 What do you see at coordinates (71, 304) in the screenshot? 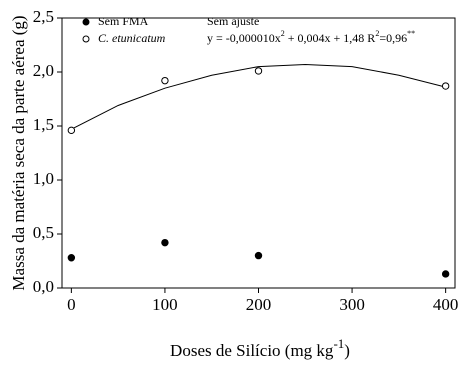
I see `x-tick-label: 0` at bounding box center [71, 304].